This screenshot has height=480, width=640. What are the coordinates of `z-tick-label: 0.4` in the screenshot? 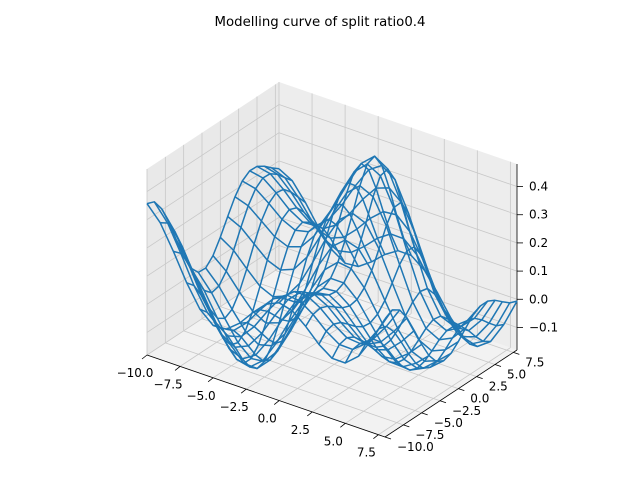 It's located at (538, 187).